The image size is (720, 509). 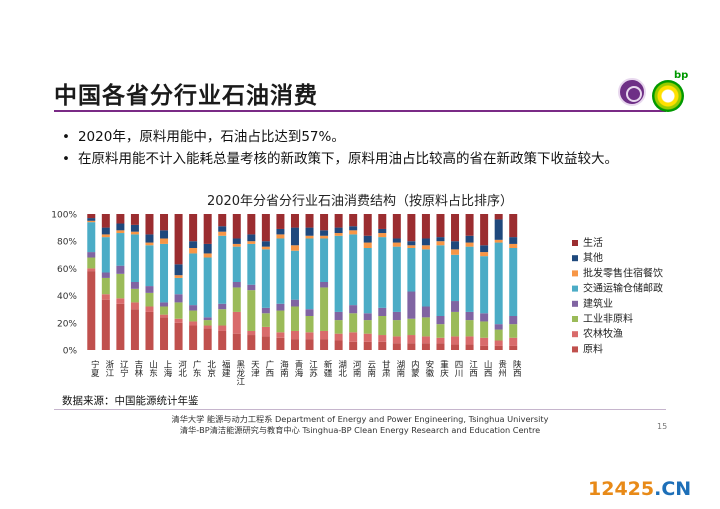 What do you see at coordinates (385, 368) in the screenshot?
I see `x-tick-label: 甘肃` at bounding box center [385, 368].